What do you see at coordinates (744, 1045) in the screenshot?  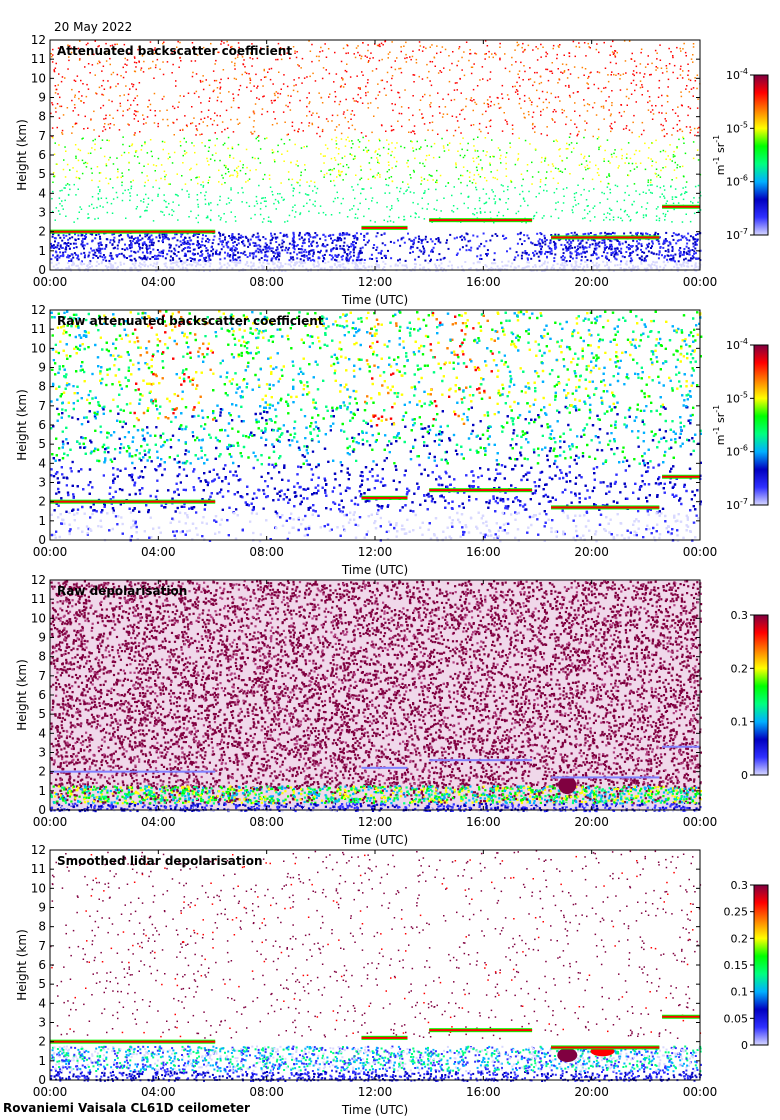 I see `colorbar-tick-label: 0` at bounding box center [744, 1045].